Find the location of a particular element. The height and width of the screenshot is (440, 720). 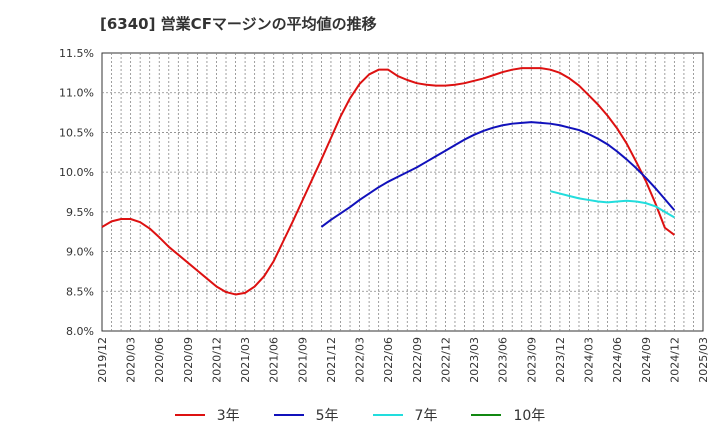

x-tick-label: 2024/03 is located at coordinates (589, 360).